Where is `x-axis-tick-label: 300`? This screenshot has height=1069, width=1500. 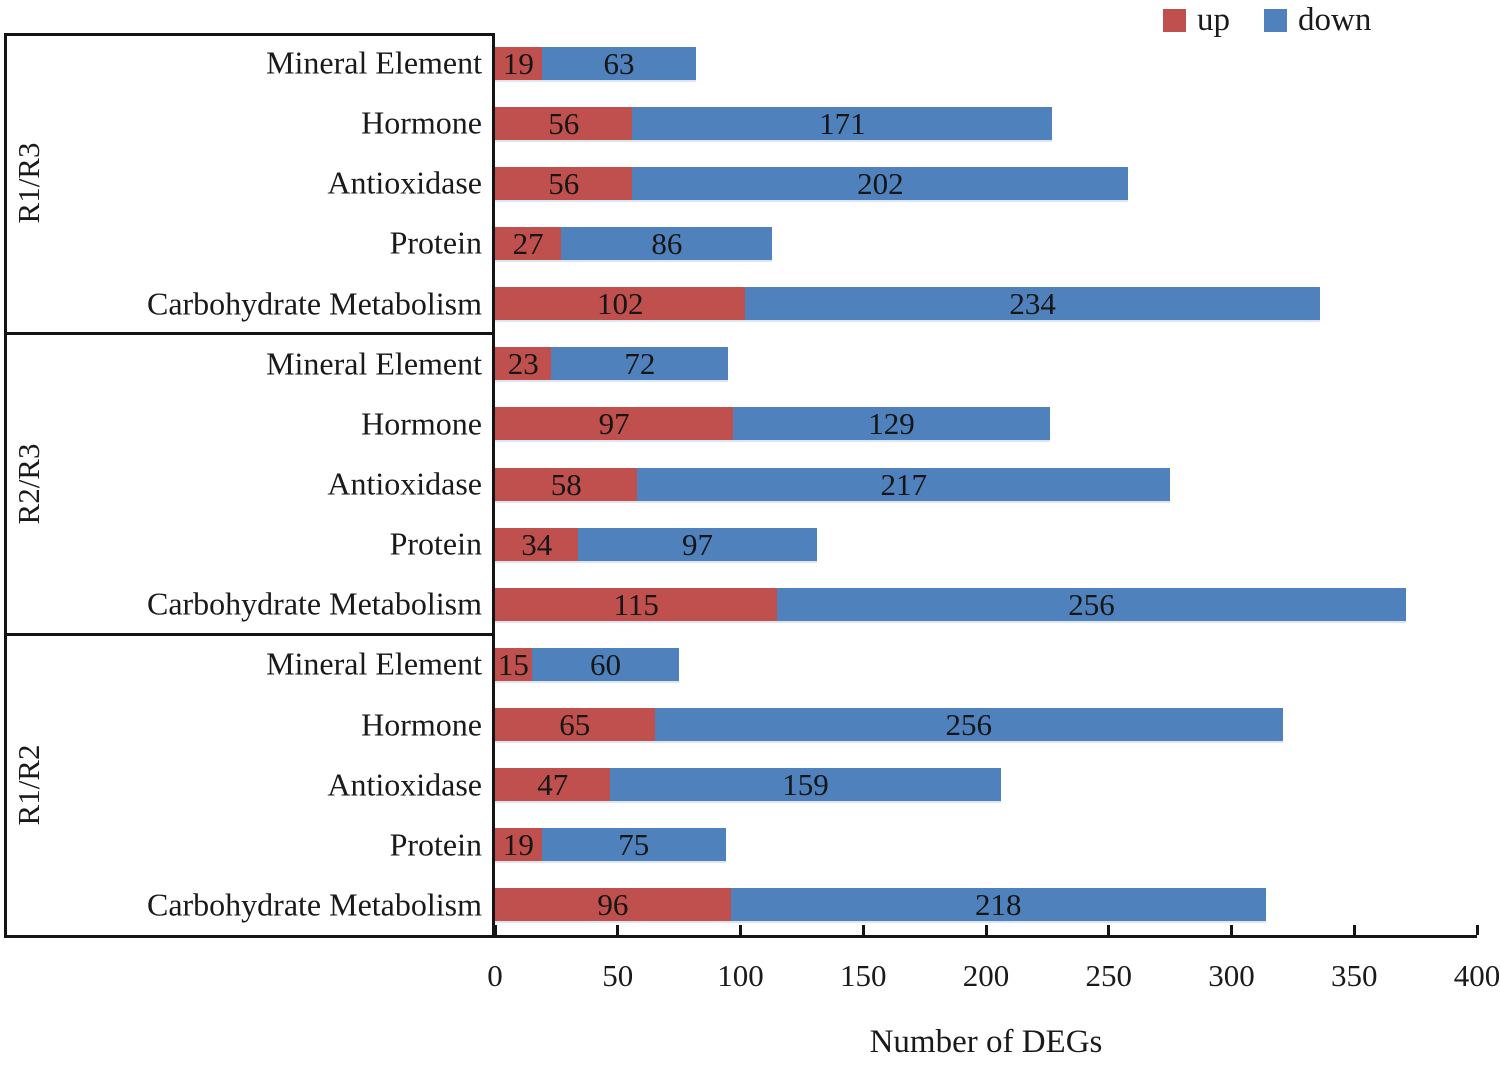 x-axis-tick-label: 300 is located at coordinates (1231, 975).